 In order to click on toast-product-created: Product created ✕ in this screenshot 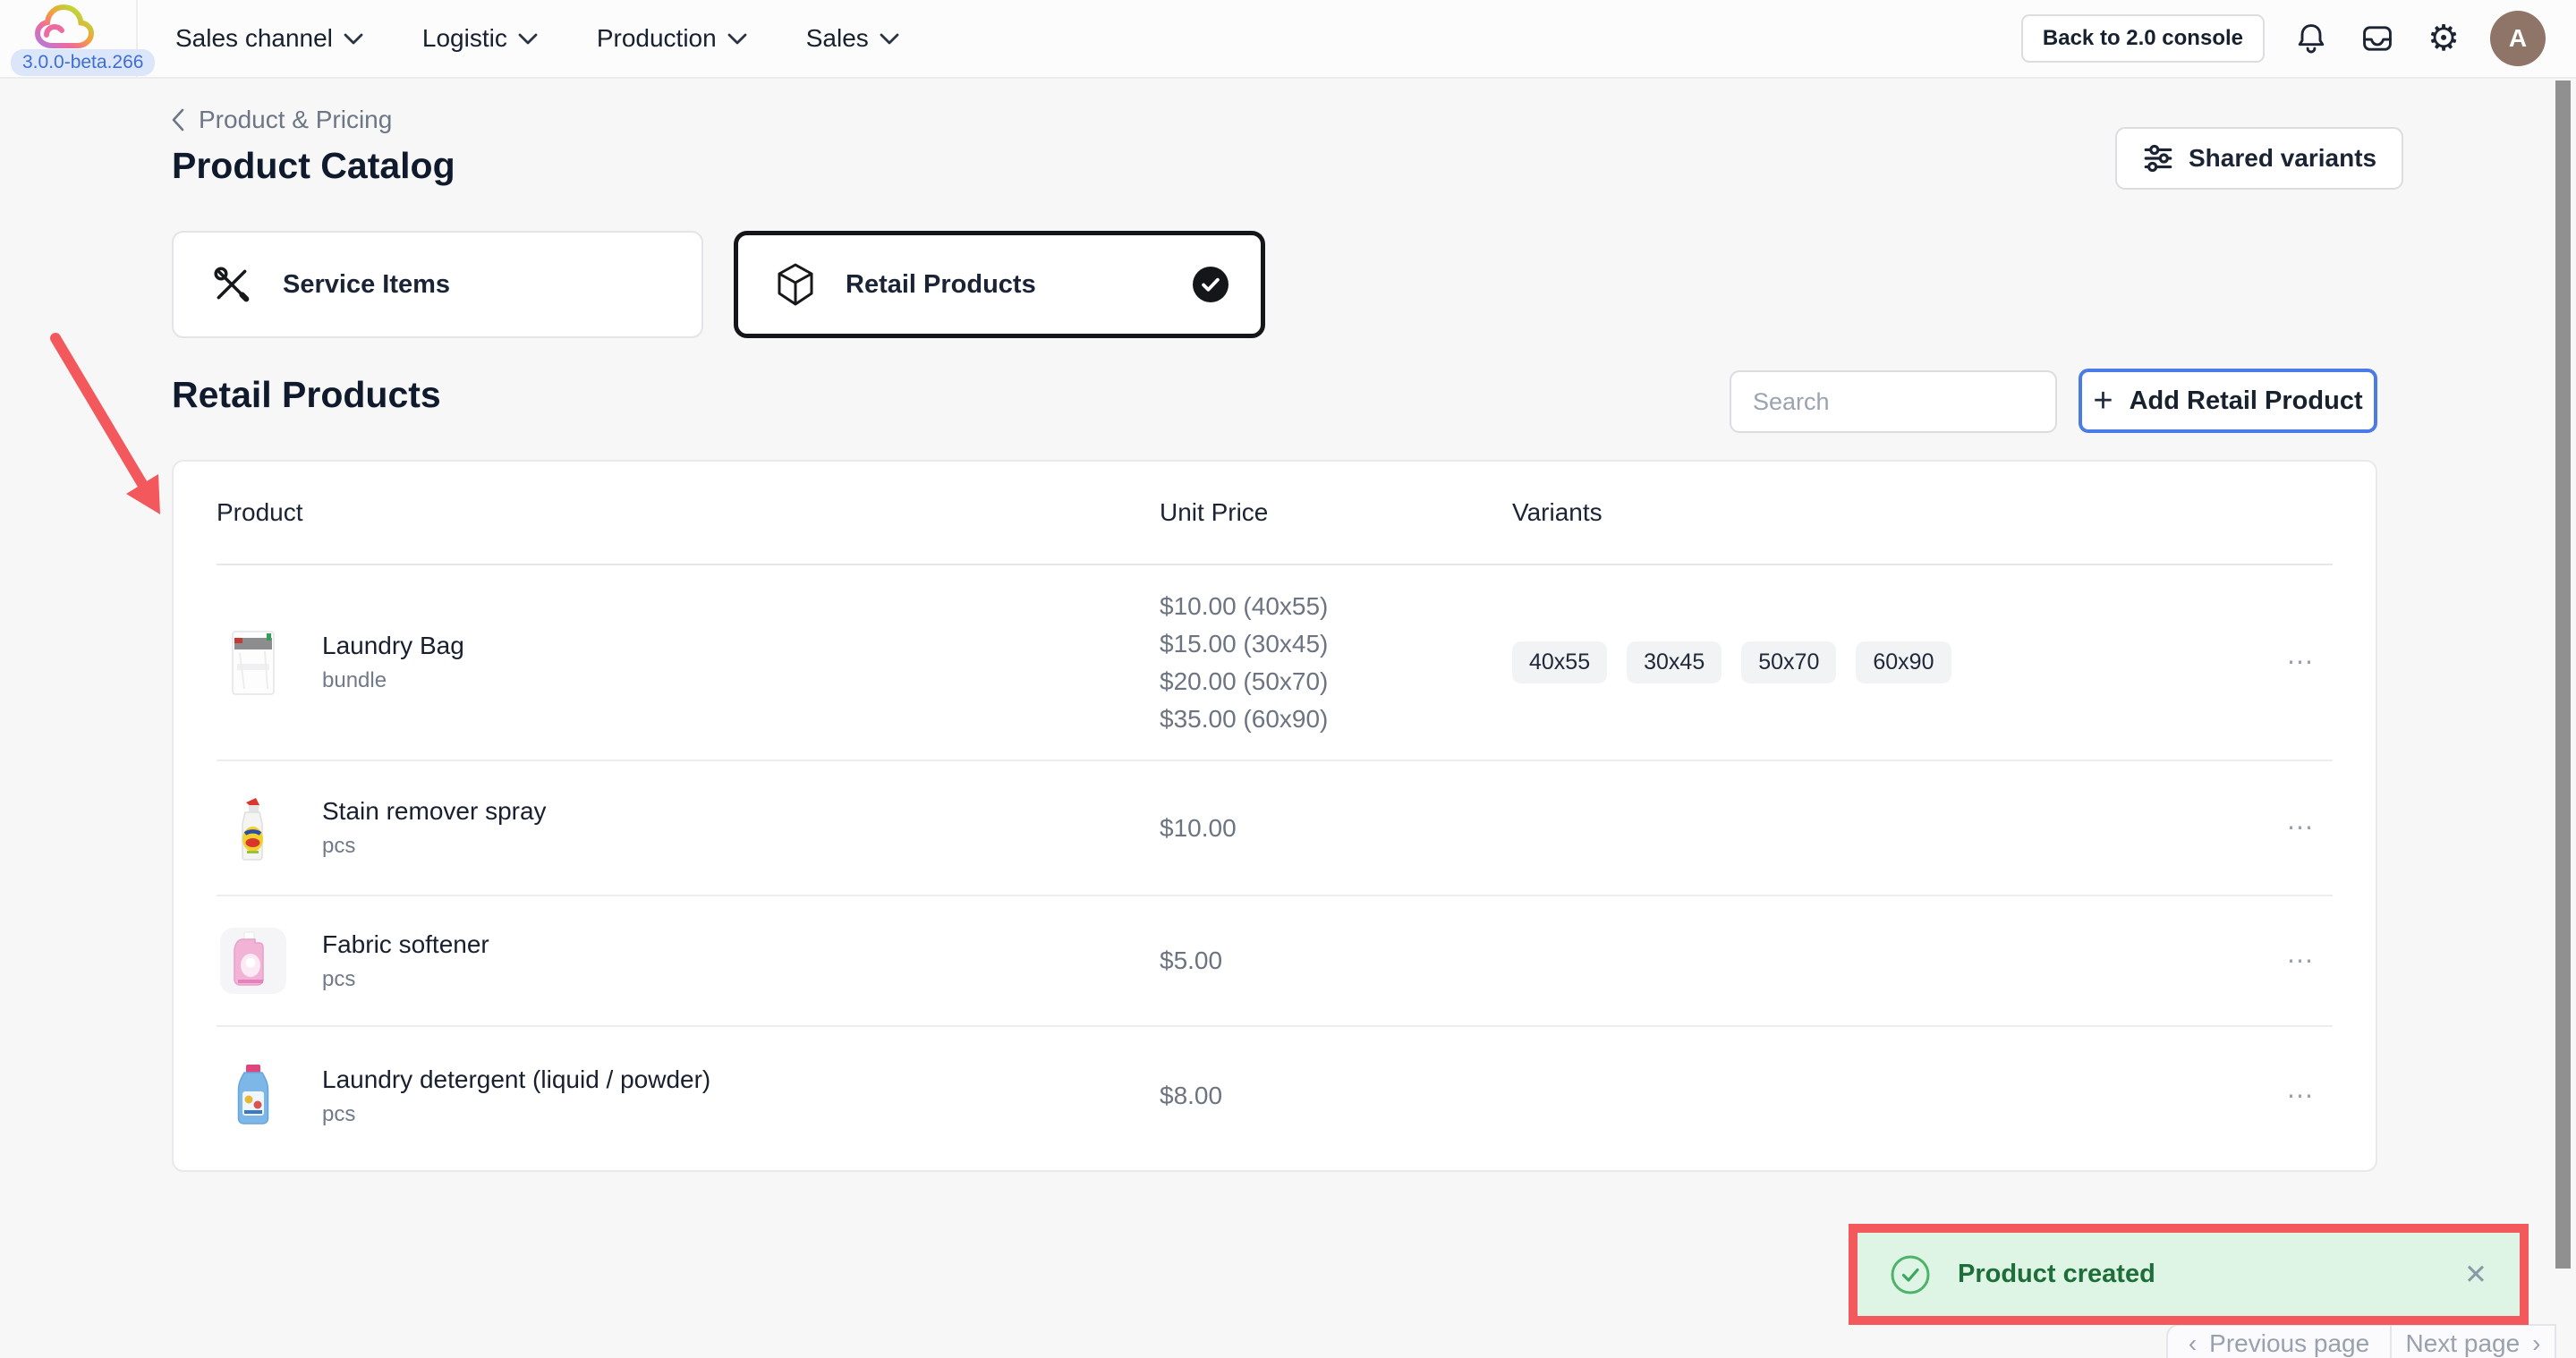, I will do `click(2189, 1275)`.